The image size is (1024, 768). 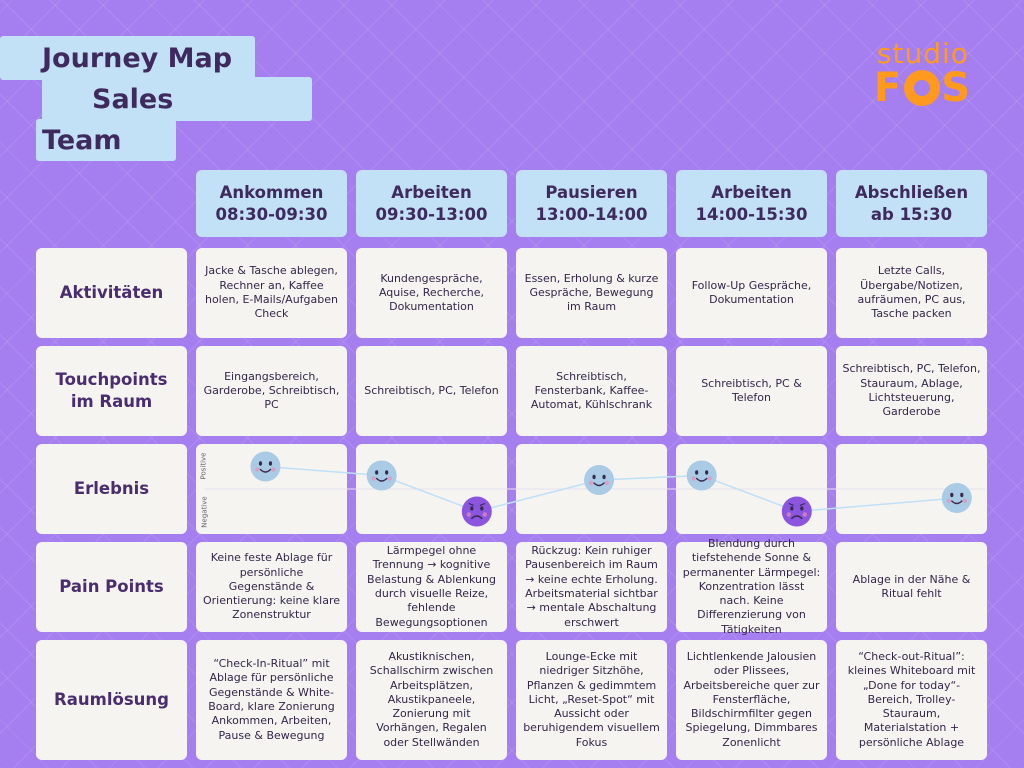 I want to click on phase-time: 08:30-09:30, so click(x=271, y=214).